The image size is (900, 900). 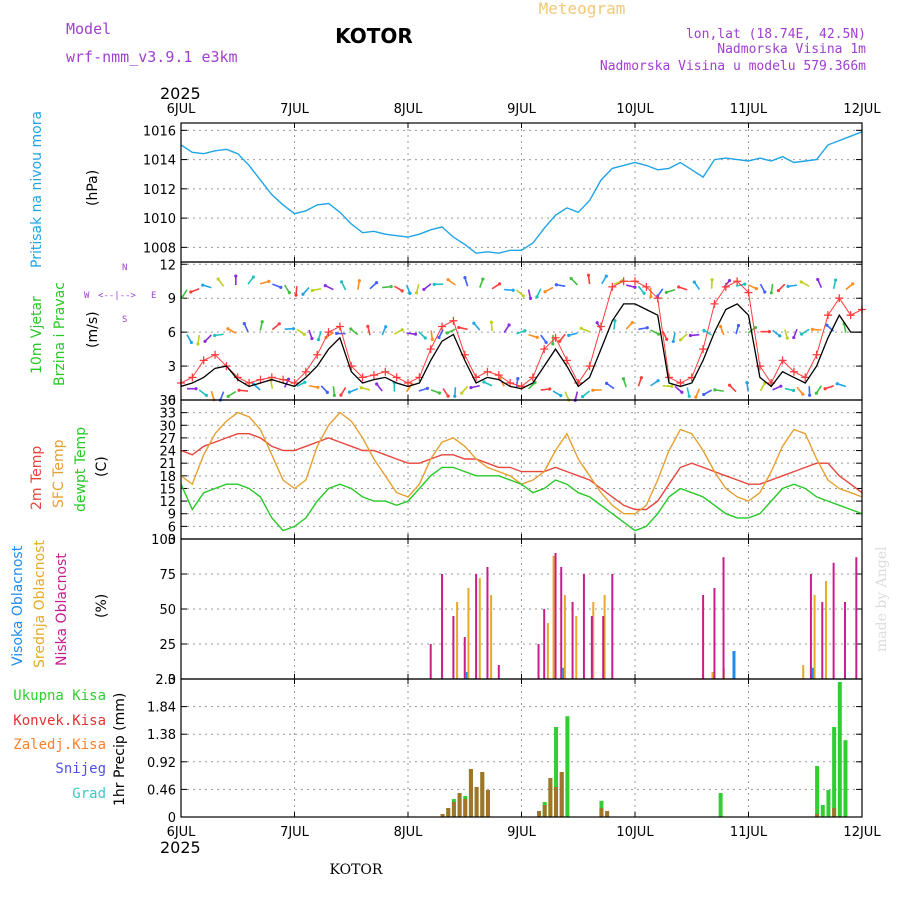 I want to click on panel-frame, so click(x=521, y=192).